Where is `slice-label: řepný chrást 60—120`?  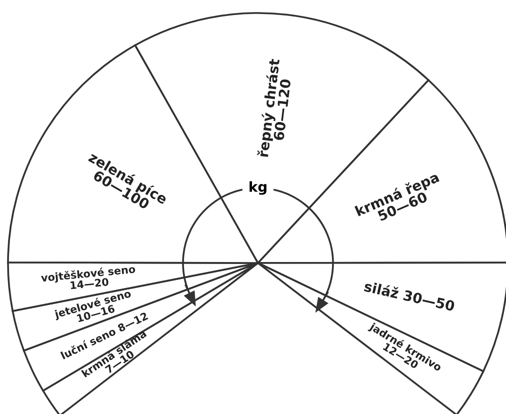 slice-label: řepný chrást 60—120 is located at coordinates (273, 108).